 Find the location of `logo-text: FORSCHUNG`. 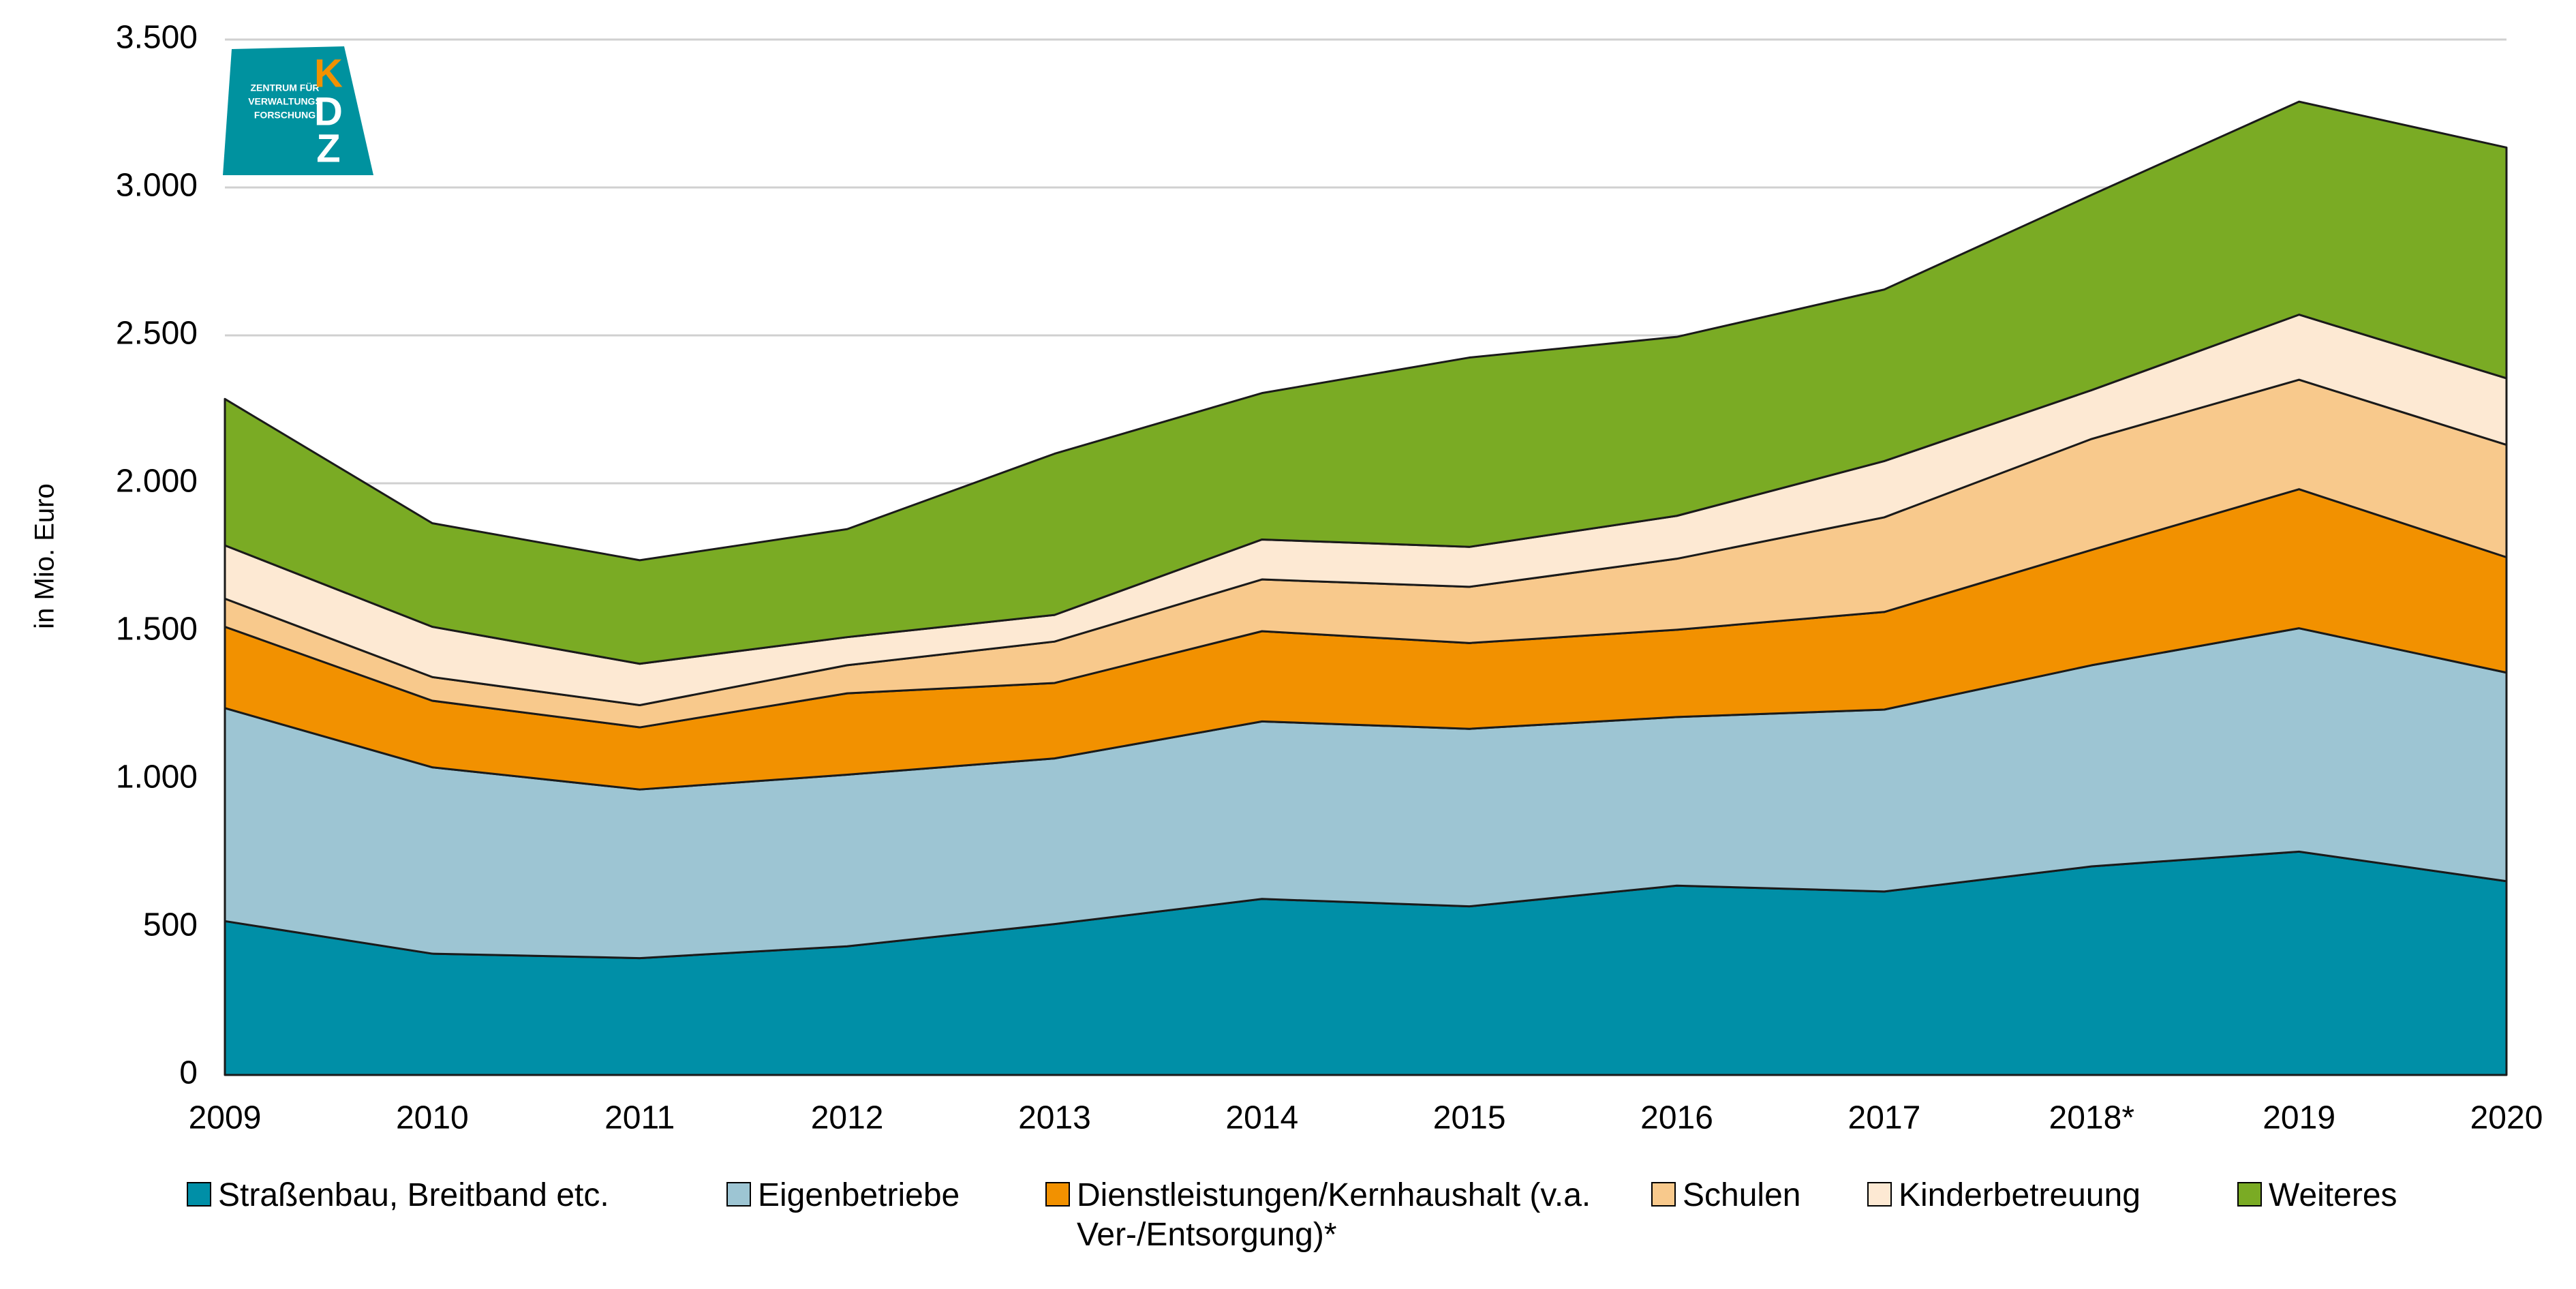

logo-text: FORSCHUNG is located at coordinates (285, 115).